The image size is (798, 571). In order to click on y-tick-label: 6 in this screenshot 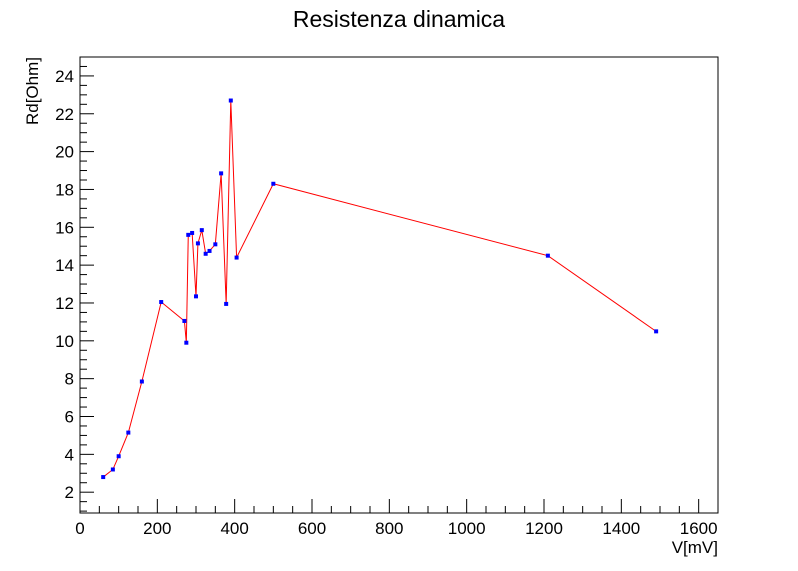, I will do `click(69, 417)`.